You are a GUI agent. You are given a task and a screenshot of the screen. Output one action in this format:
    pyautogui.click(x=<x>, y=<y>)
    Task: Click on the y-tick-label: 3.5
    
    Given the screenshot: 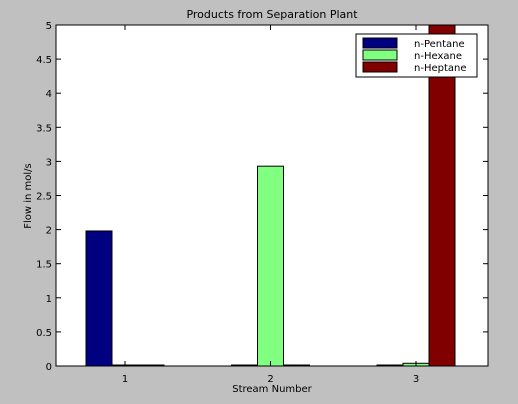 What is the action you would take?
    pyautogui.click(x=44, y=128)
    